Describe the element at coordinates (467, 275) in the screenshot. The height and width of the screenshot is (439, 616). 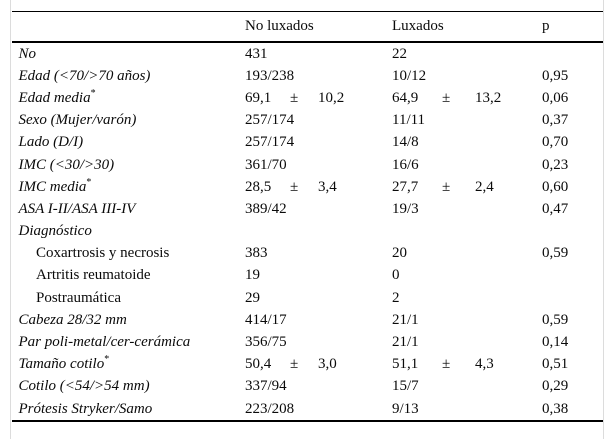
I see `luxados-cell: 0` at that location.